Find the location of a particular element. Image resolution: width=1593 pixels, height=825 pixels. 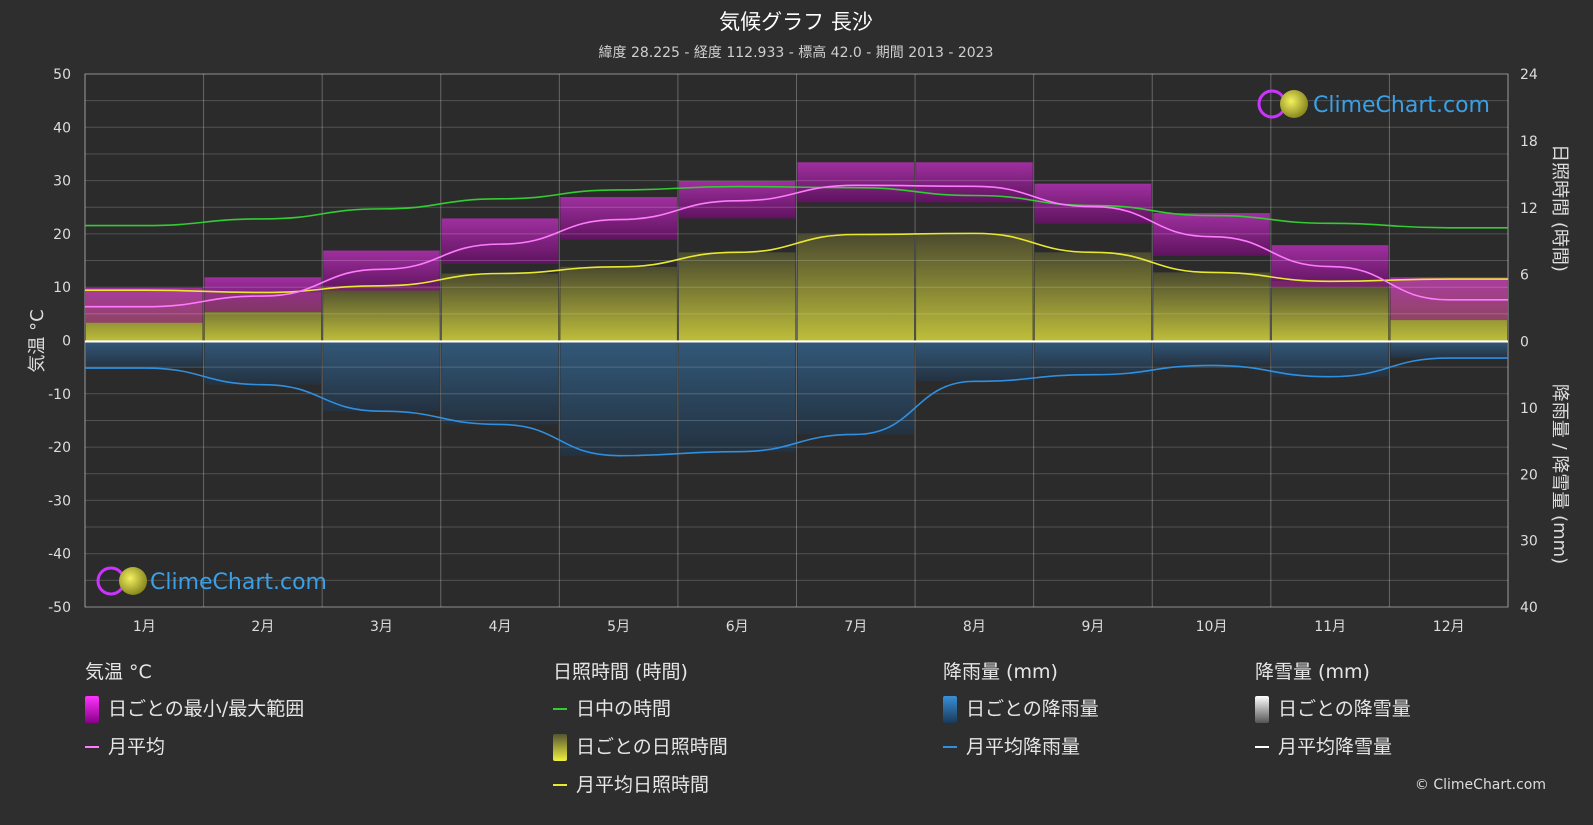

y-right-top-tick: 6 is located at coordinates (1524, 276).